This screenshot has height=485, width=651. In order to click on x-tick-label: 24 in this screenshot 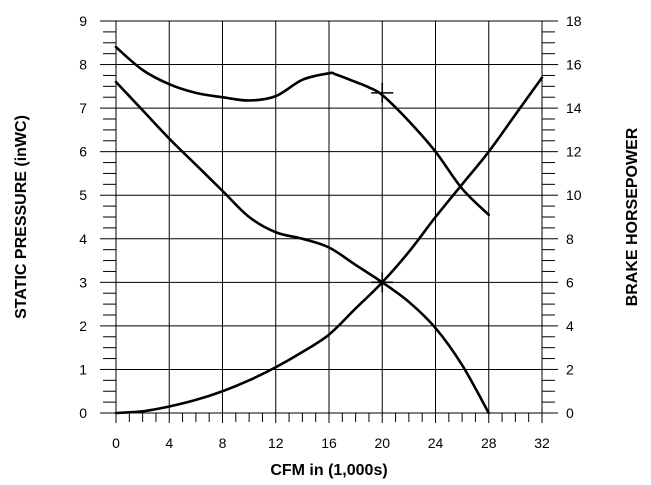, I will do `click(436, 443)`.